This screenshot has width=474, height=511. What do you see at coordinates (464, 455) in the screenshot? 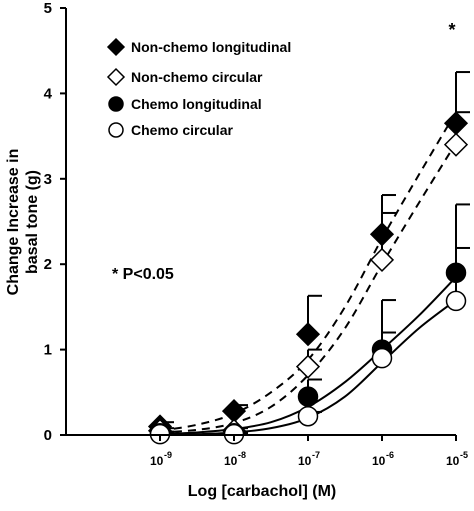
I see `x-tick-exponent: -5` at bounding box center [464, 455].